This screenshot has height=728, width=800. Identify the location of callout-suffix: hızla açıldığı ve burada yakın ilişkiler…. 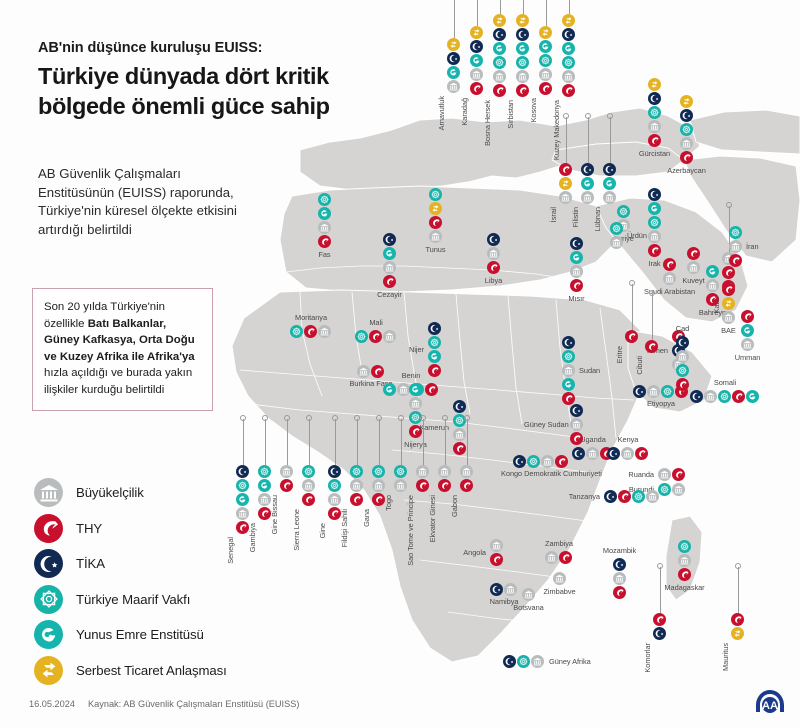
(118, 381).